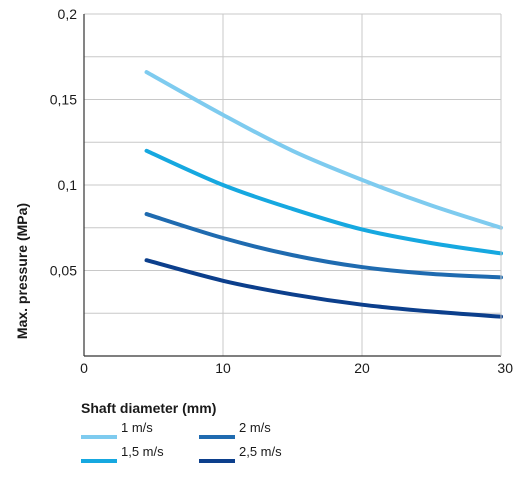 The width and height of the screenshot is (515, 480). What do you see at coordinates (260, 451) in the screenshot?
I see `legend-label: 2,5 m/s` at bounding box center [260, 451].